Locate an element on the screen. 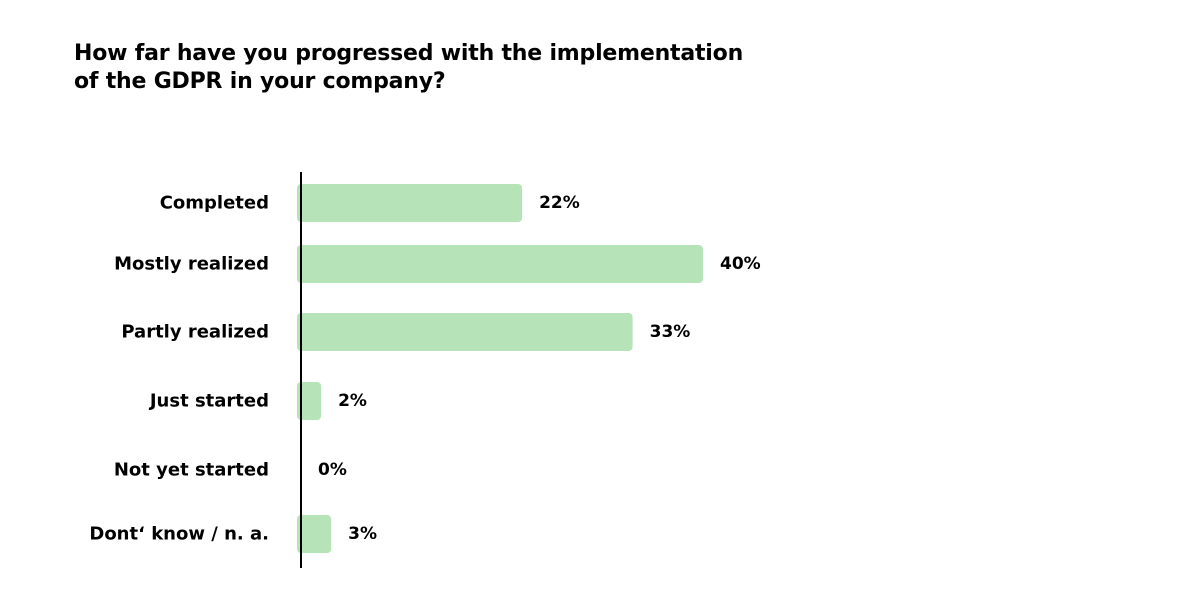  category-label: Dont‘ know / n. a. is located at coordinates (179, 534).